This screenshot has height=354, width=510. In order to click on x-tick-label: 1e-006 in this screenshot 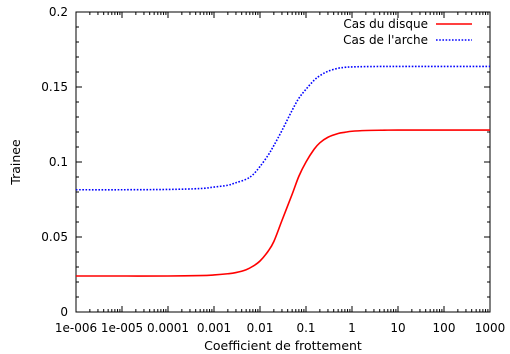, I will do `click(76, 328)`.